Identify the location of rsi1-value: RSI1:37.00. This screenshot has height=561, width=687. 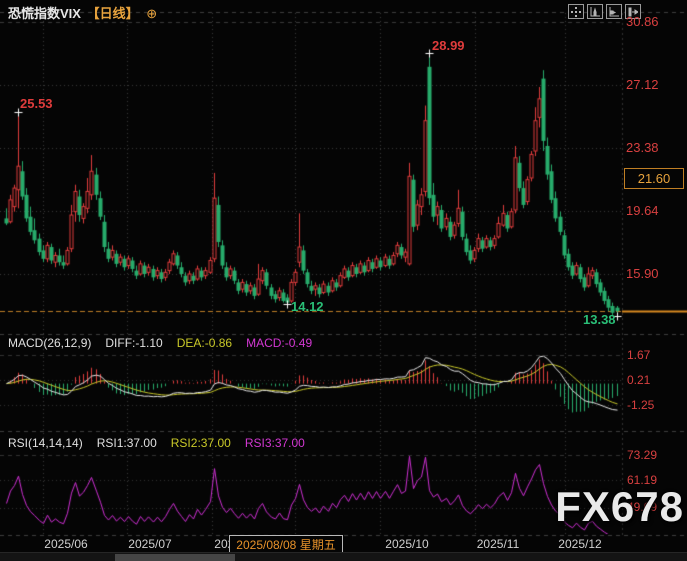
(126, 443).